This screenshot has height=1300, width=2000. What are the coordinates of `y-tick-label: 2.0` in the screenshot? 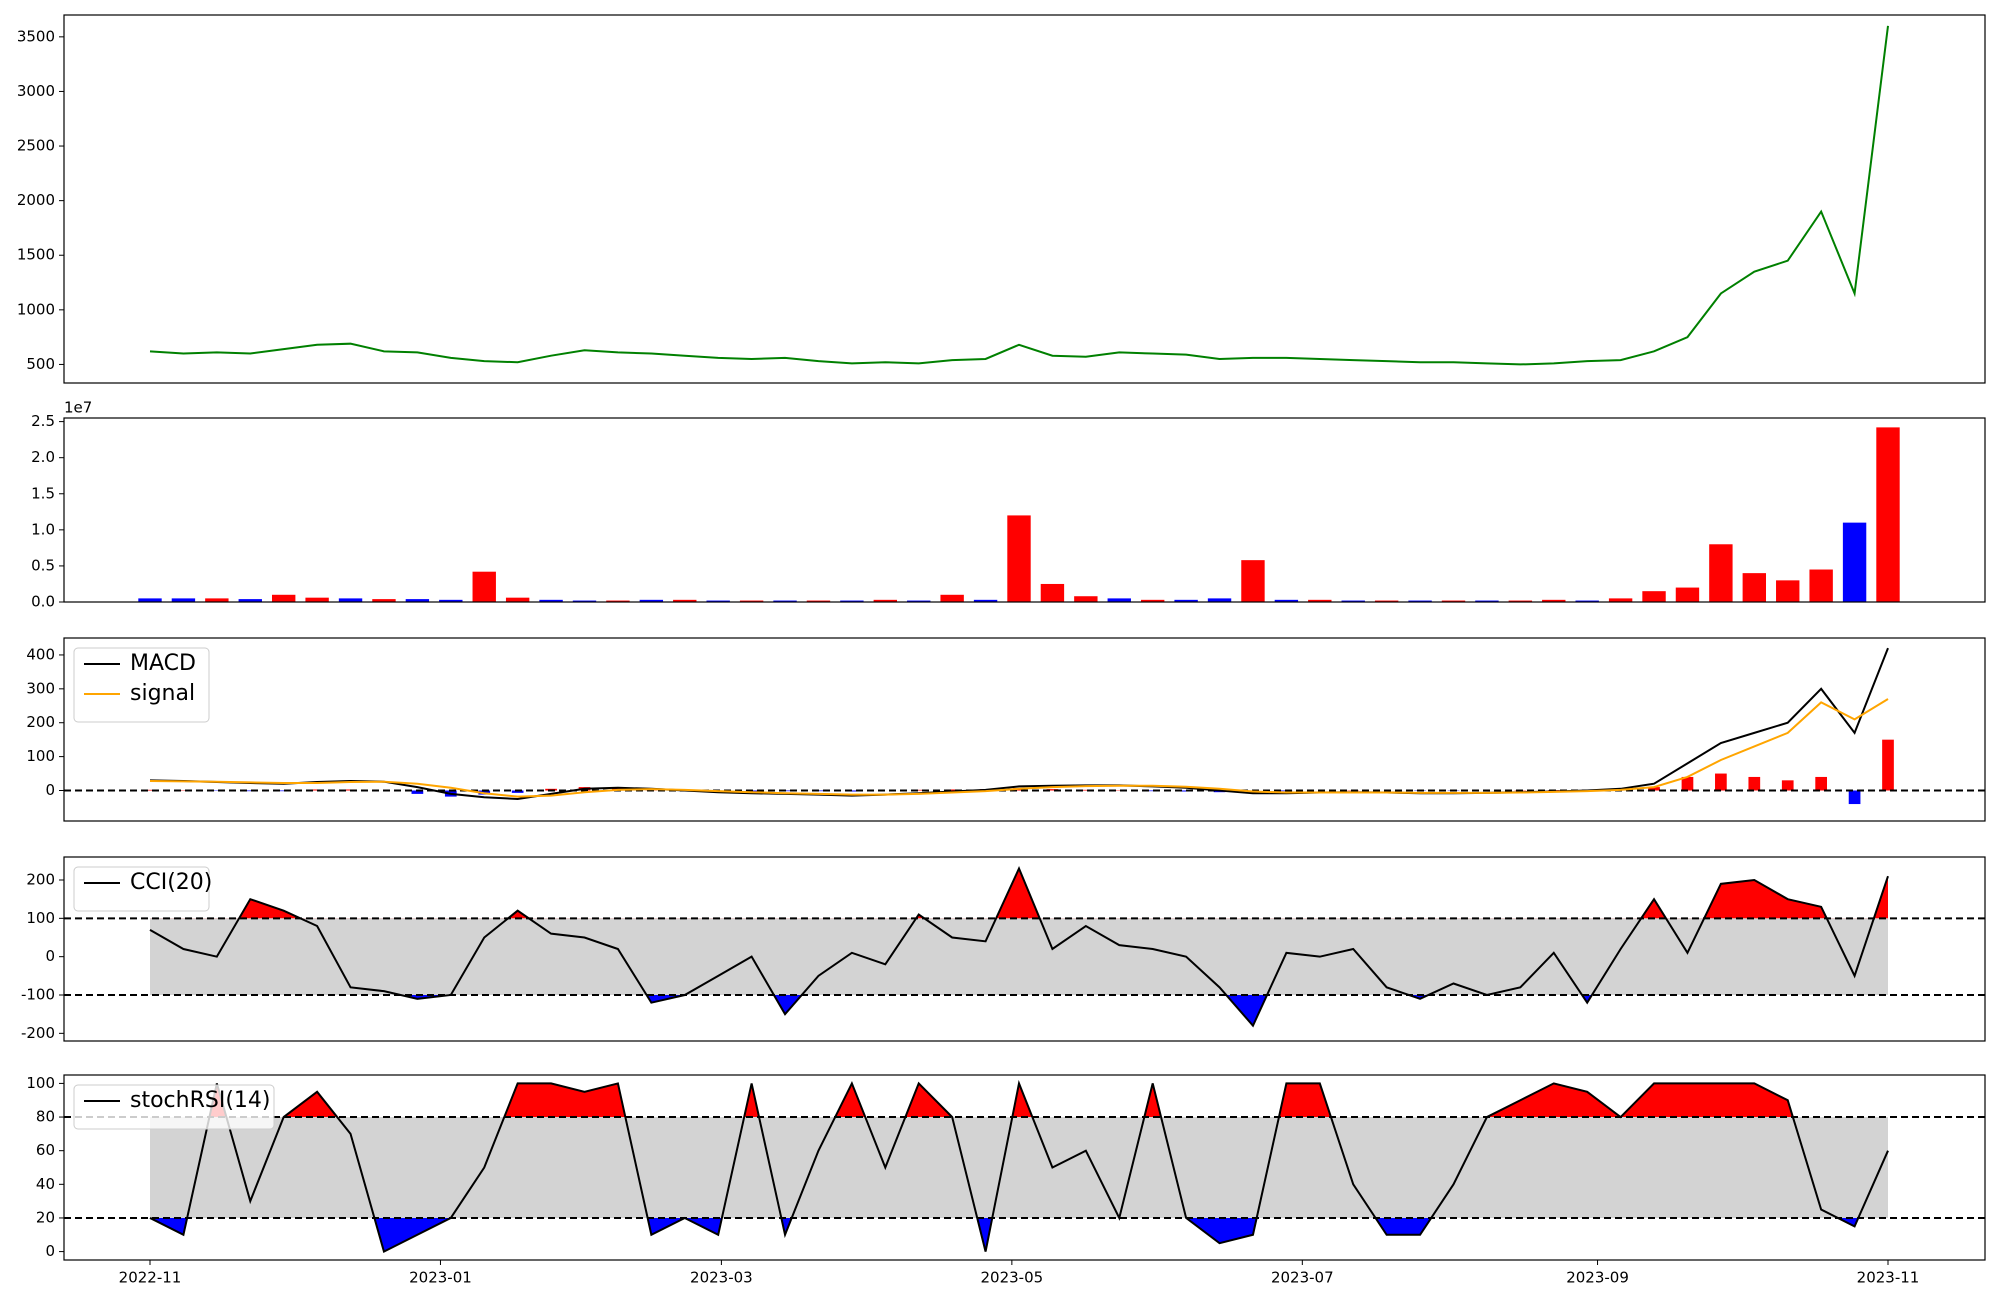 It's located at (43, 457).